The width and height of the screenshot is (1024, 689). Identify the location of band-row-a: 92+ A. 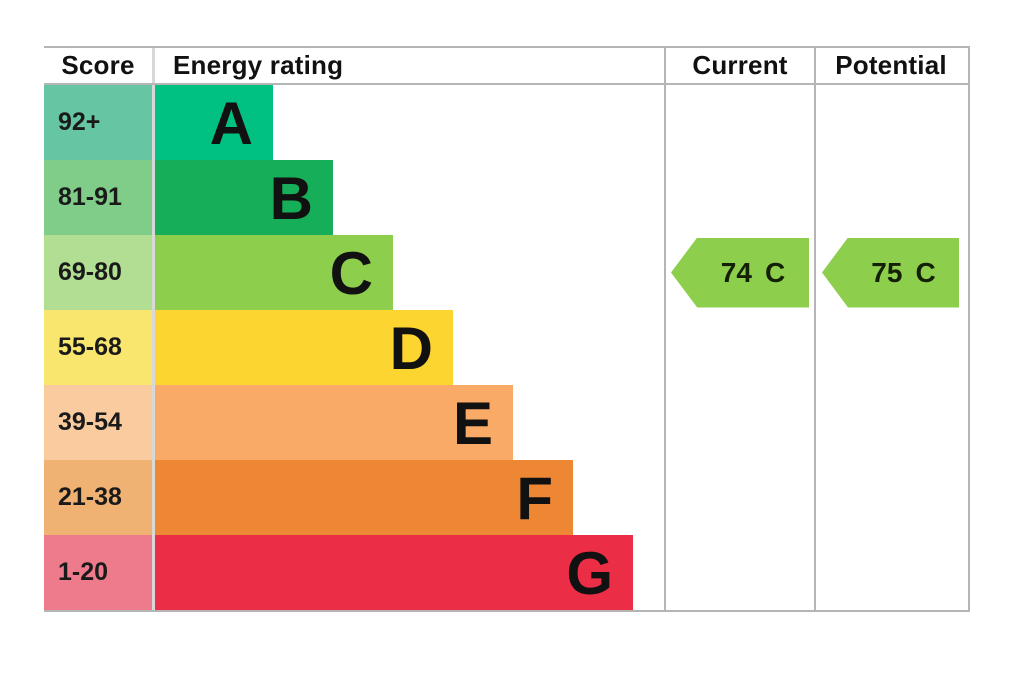
(506, 122).